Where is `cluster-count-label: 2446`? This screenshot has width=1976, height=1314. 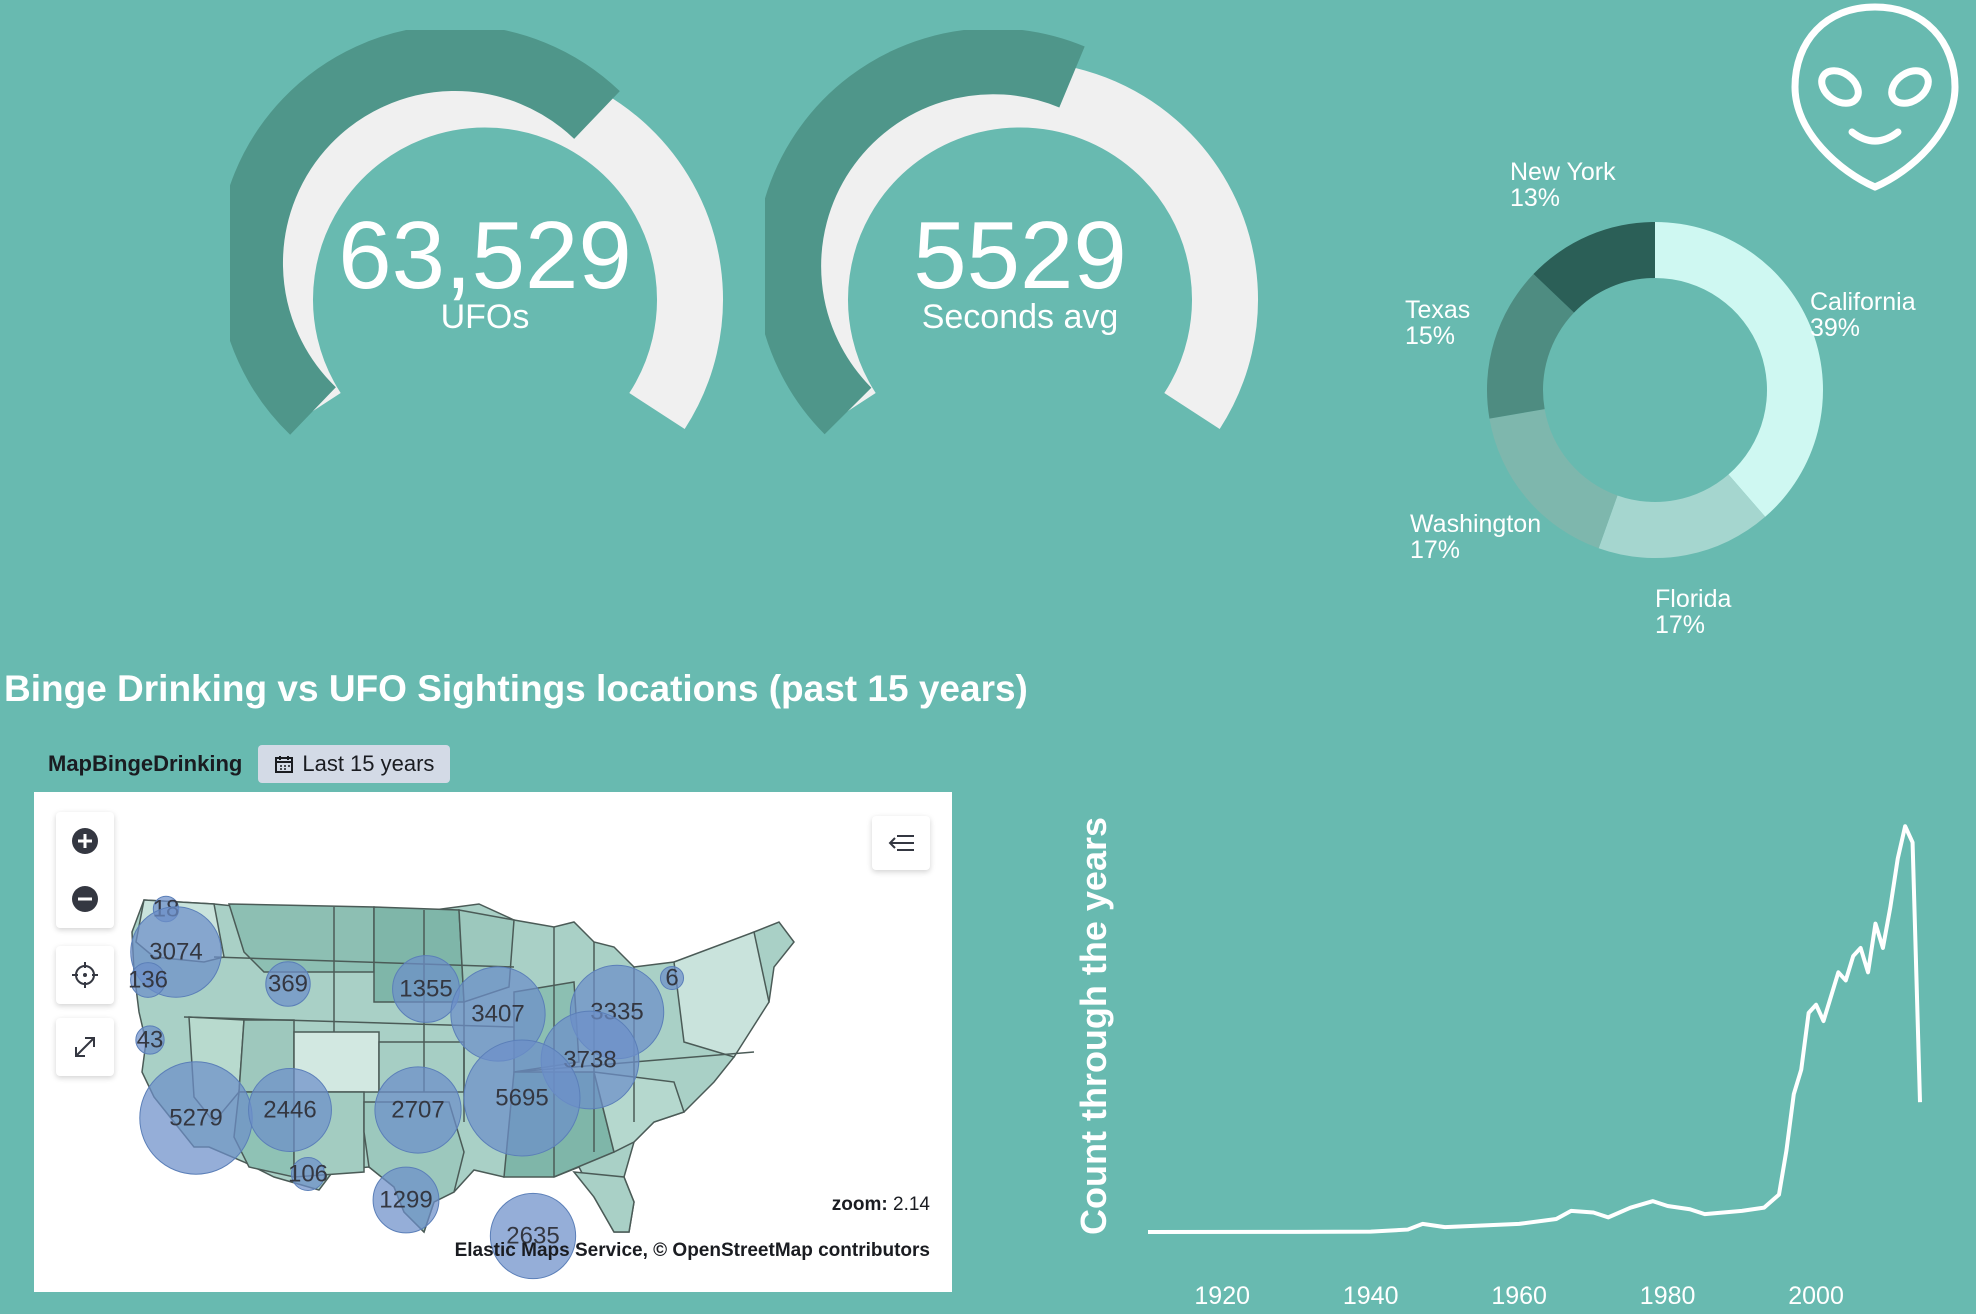 cluster-count-label: 2446 is located at coordinates (289, 1110).